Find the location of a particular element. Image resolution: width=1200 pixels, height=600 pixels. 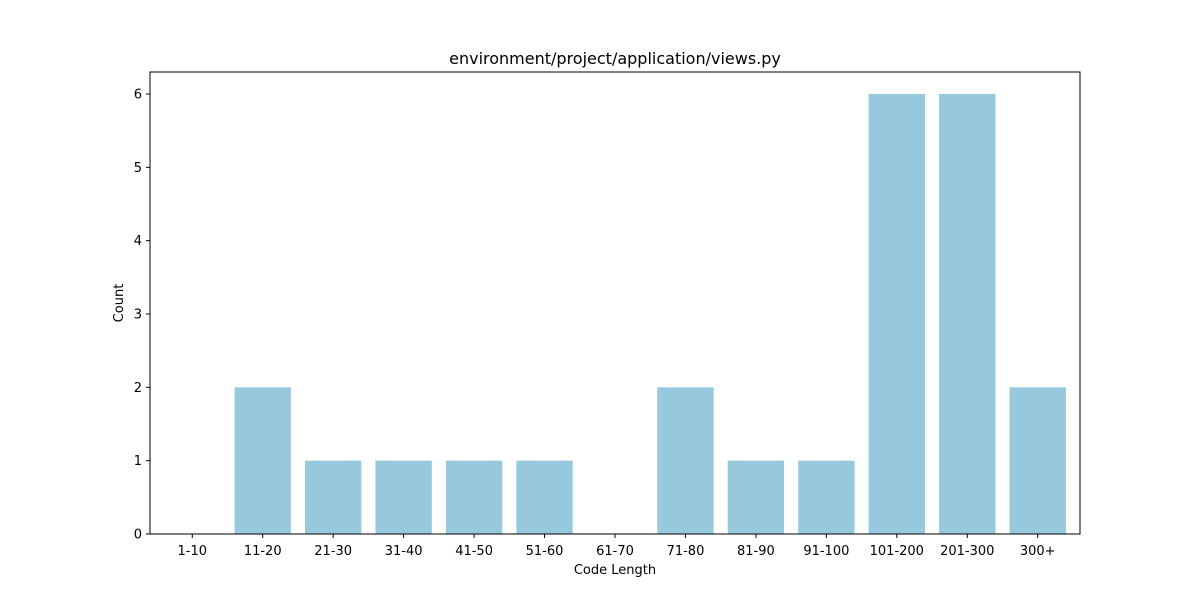

x-tick-label: 71-80 is located at coordinates (686, 551).